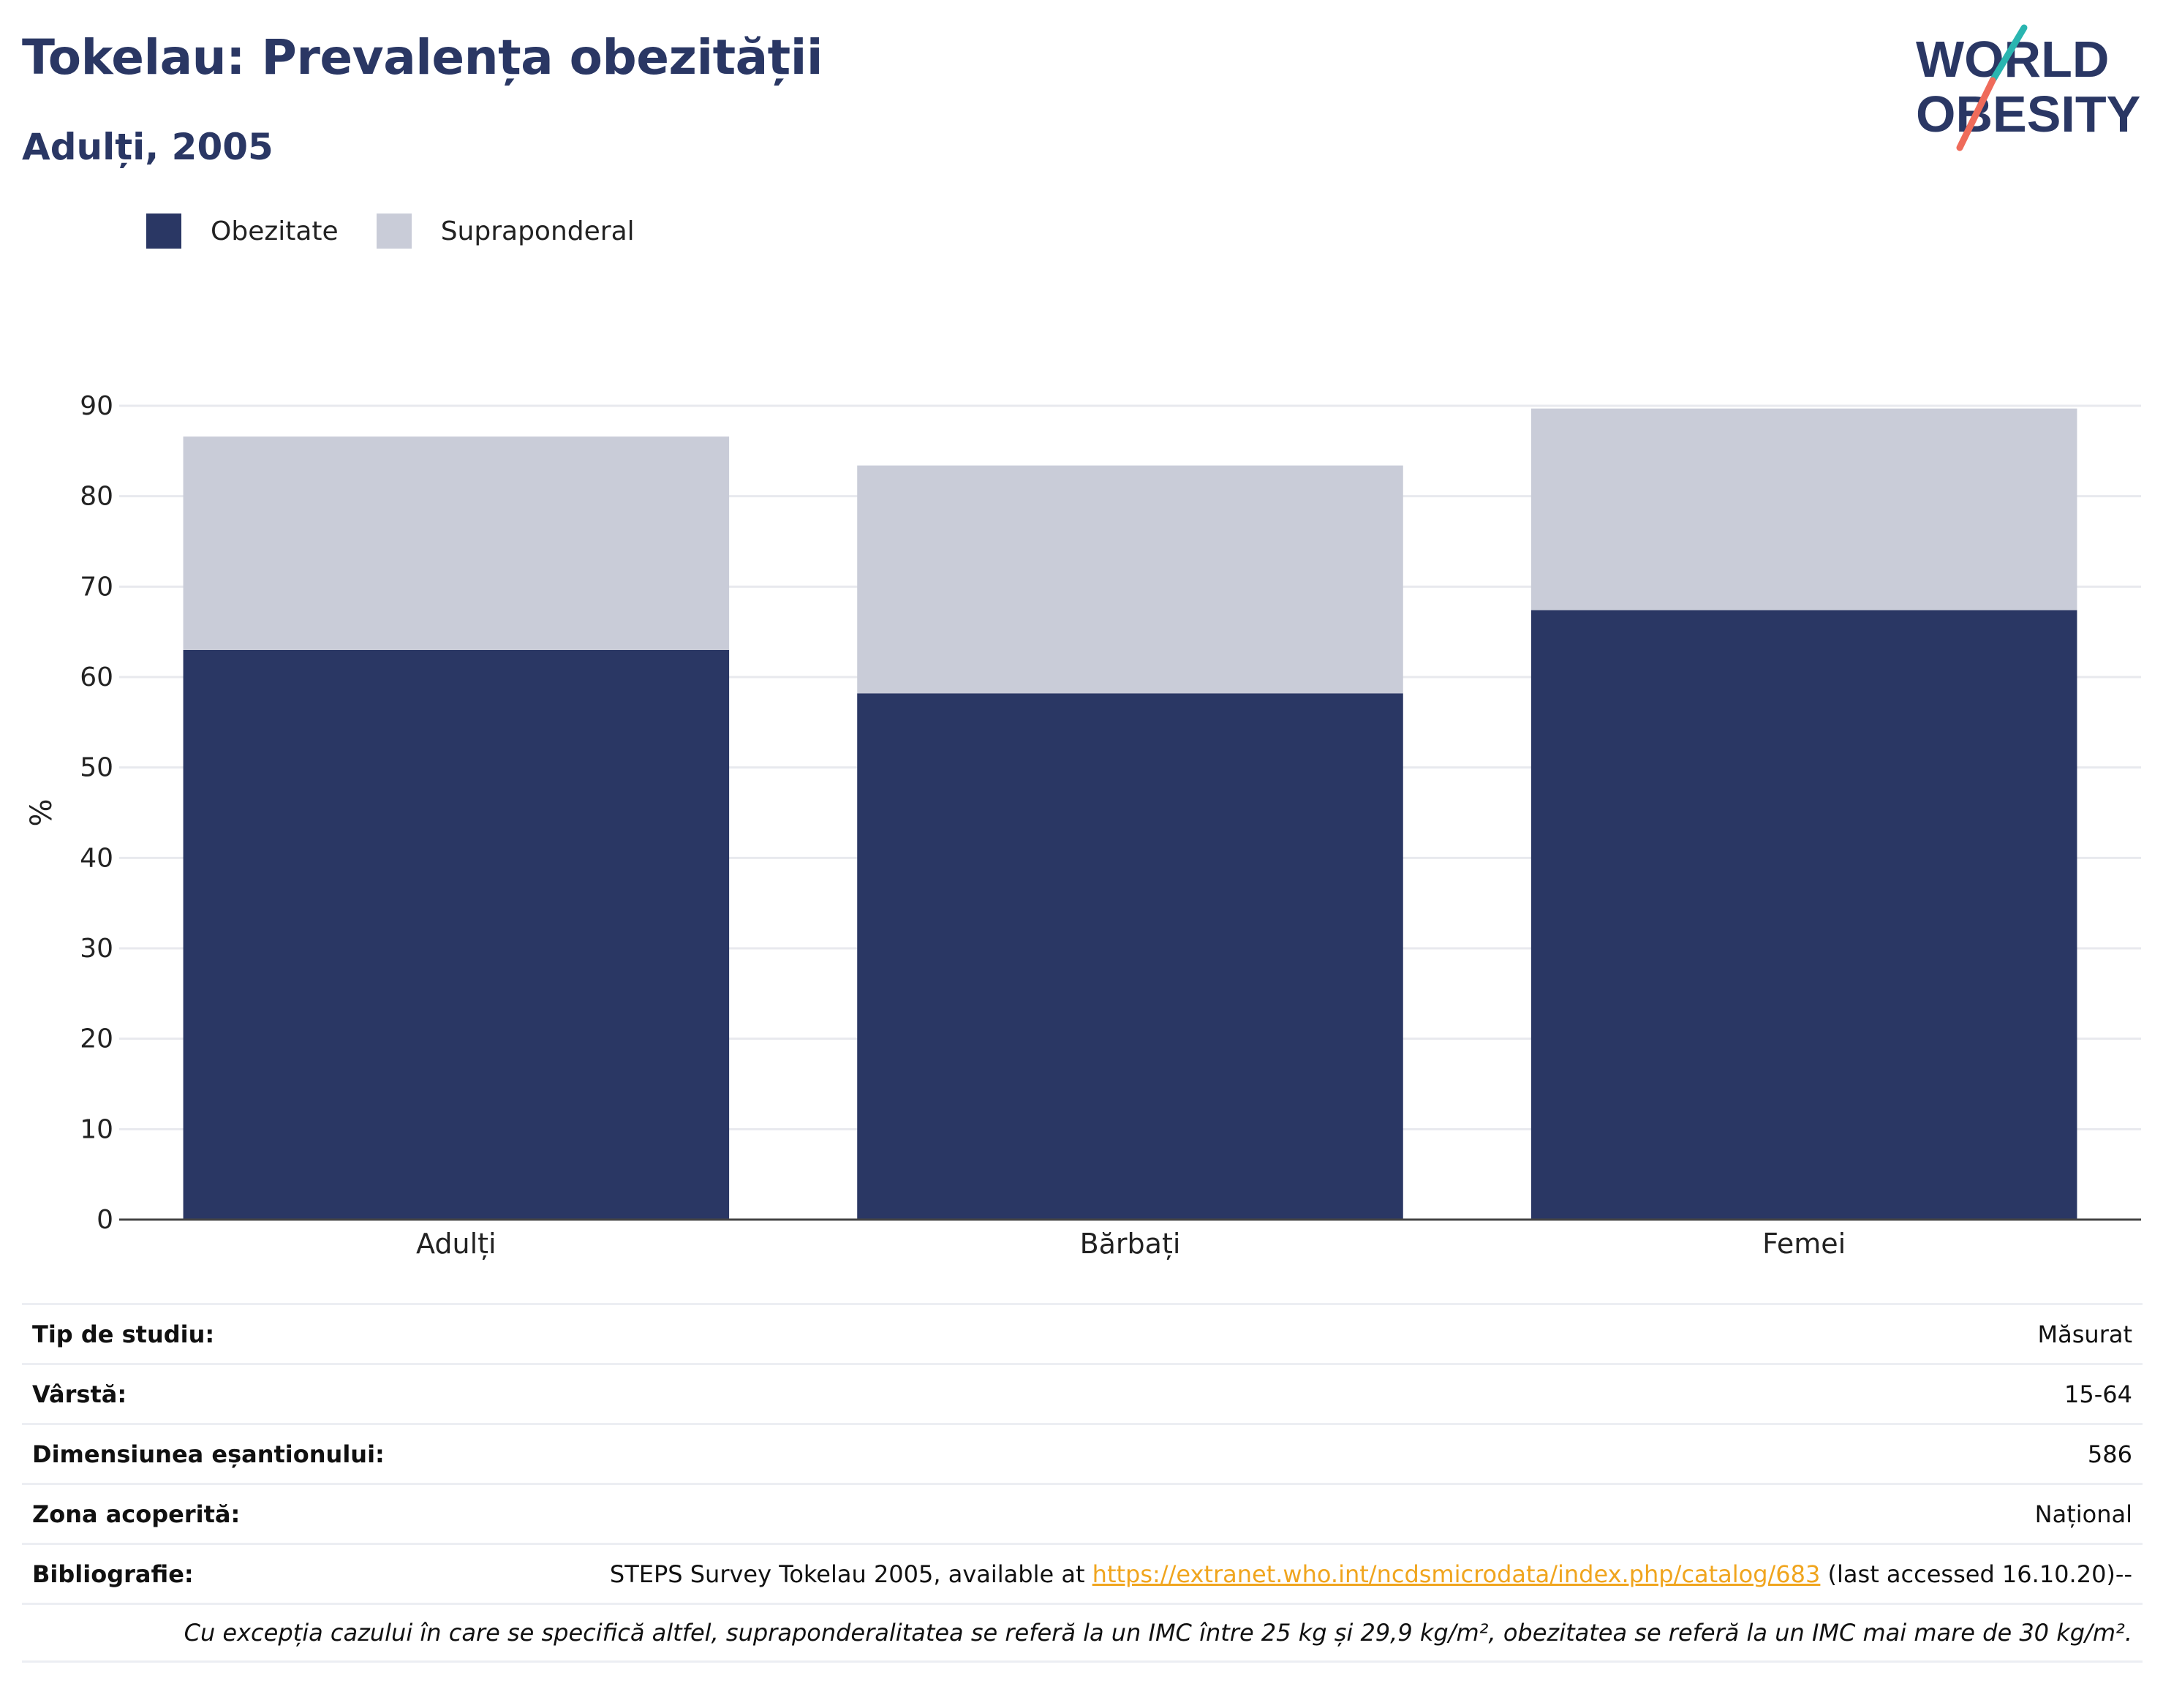 The width and height of the screenshot is (2163, 1708). I want to click on logo-slash-teal, so click(2009, 54).